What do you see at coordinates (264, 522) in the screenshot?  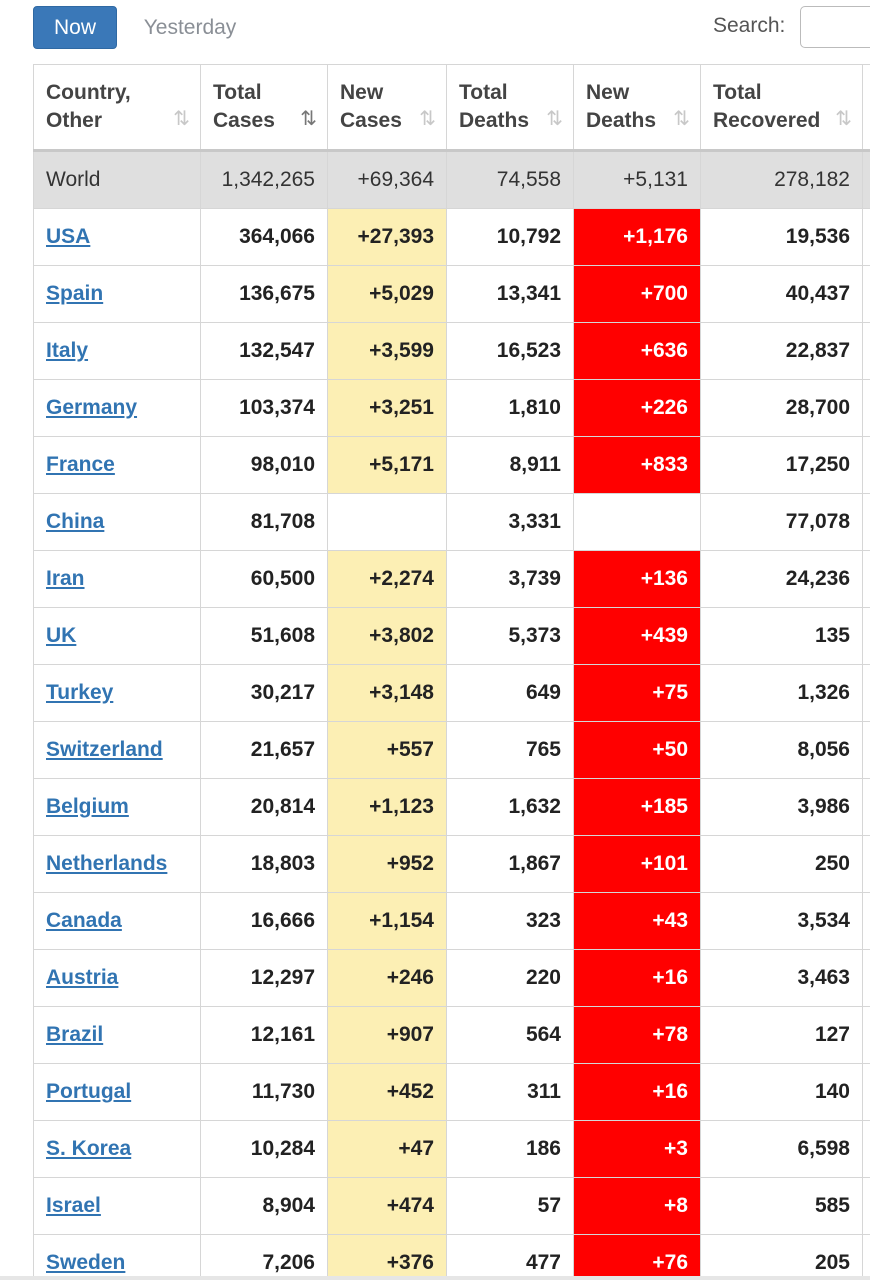 I see `total-cases-cell: 81,708` at bounding box center [264, 522].